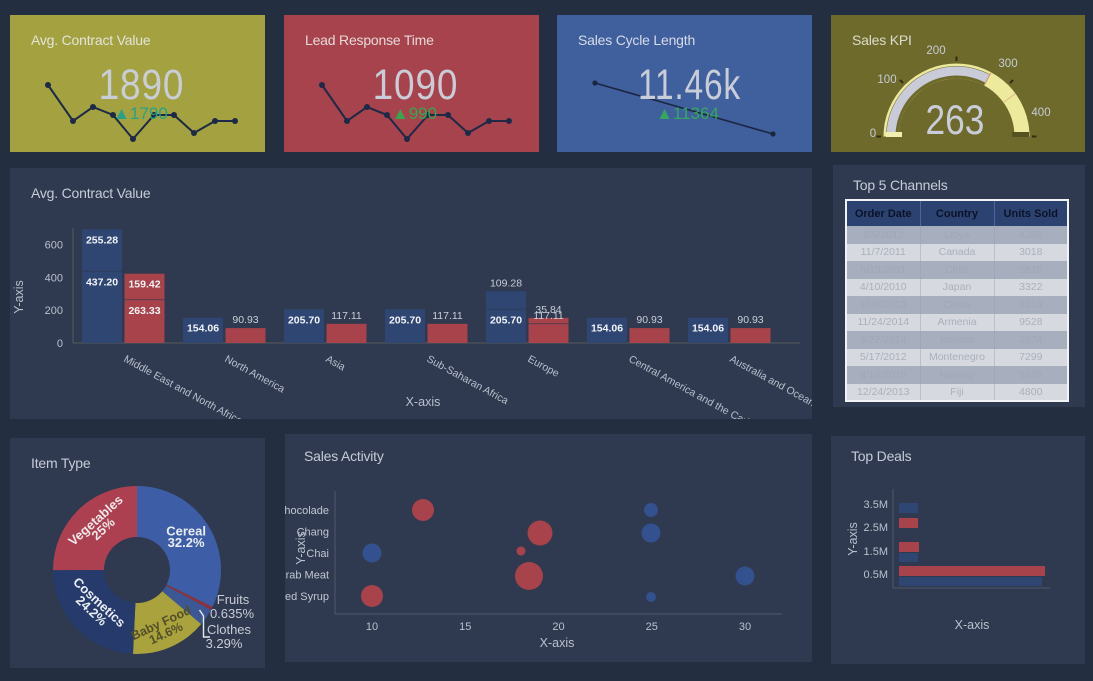 This screenshot has width=1093, height=681. Describe the element at coordinates (54, 246) in the screenshot. I see `svg-text: 600` at that location.